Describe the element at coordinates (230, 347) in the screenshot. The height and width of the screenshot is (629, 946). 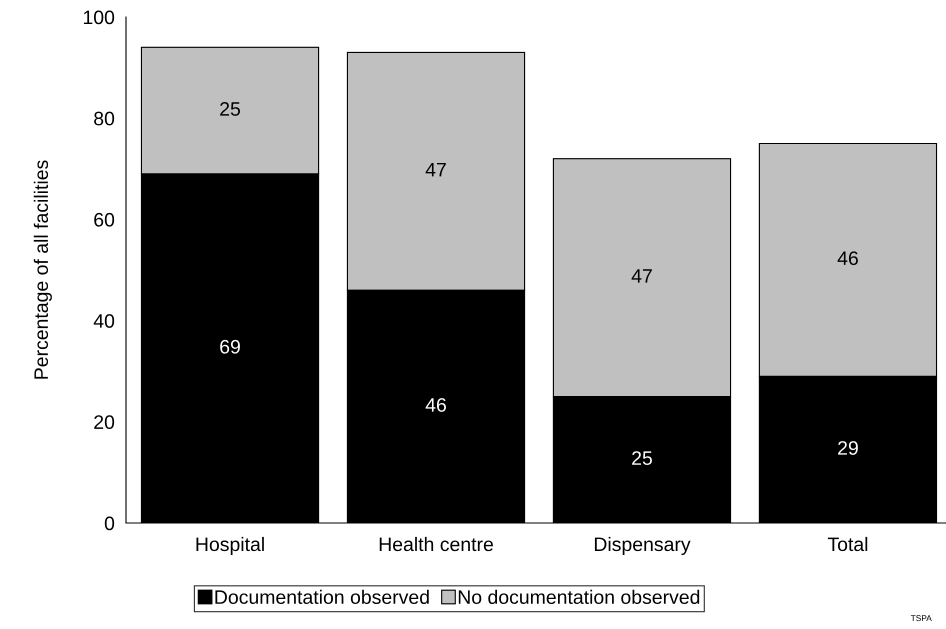
I see `data-label: 69` at that location.